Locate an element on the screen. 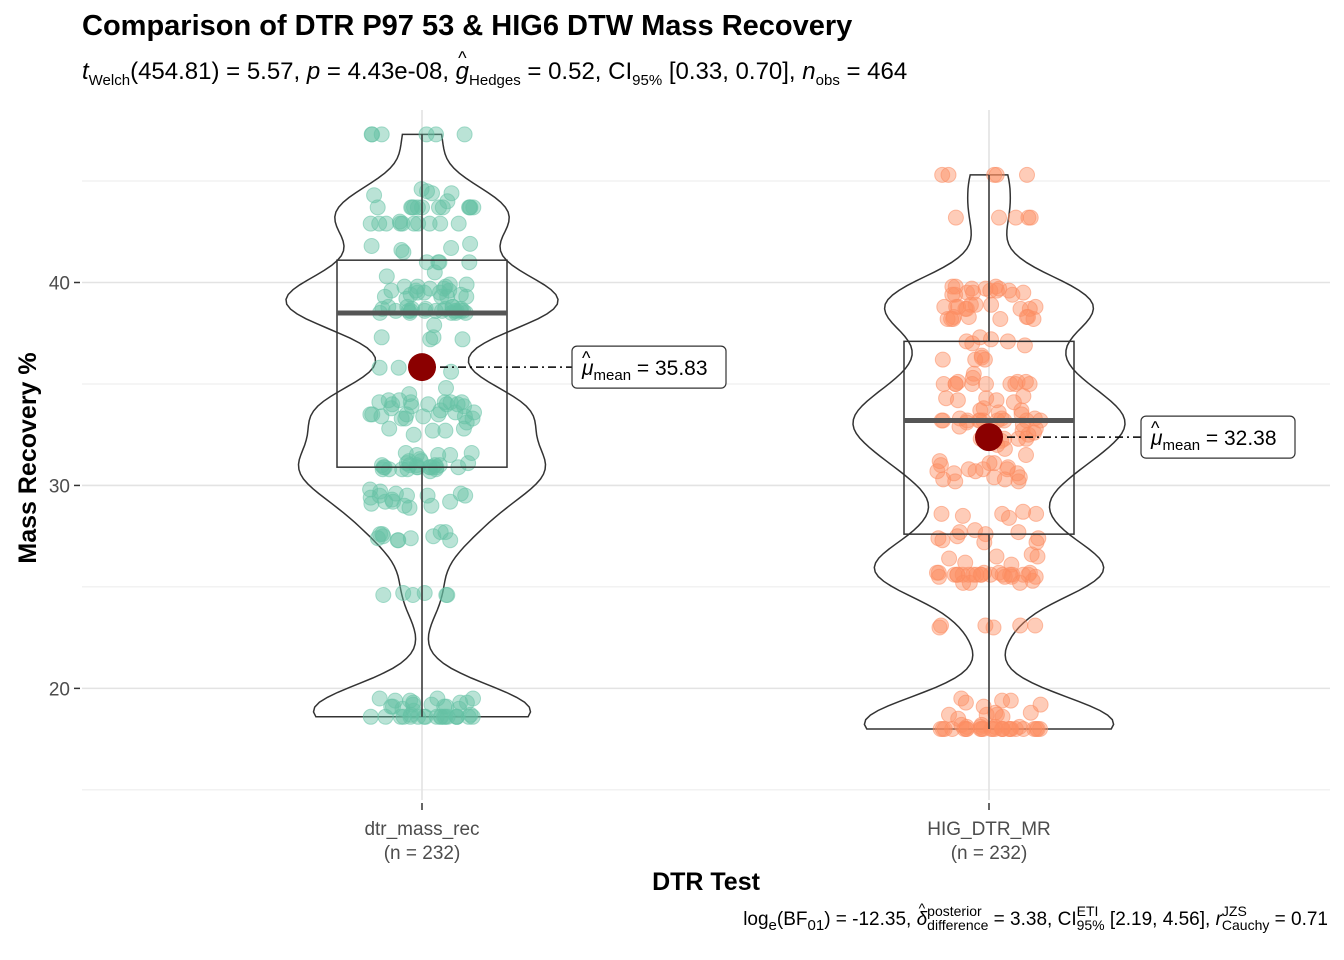  r-label: r is located at coordinates (1218, 920).